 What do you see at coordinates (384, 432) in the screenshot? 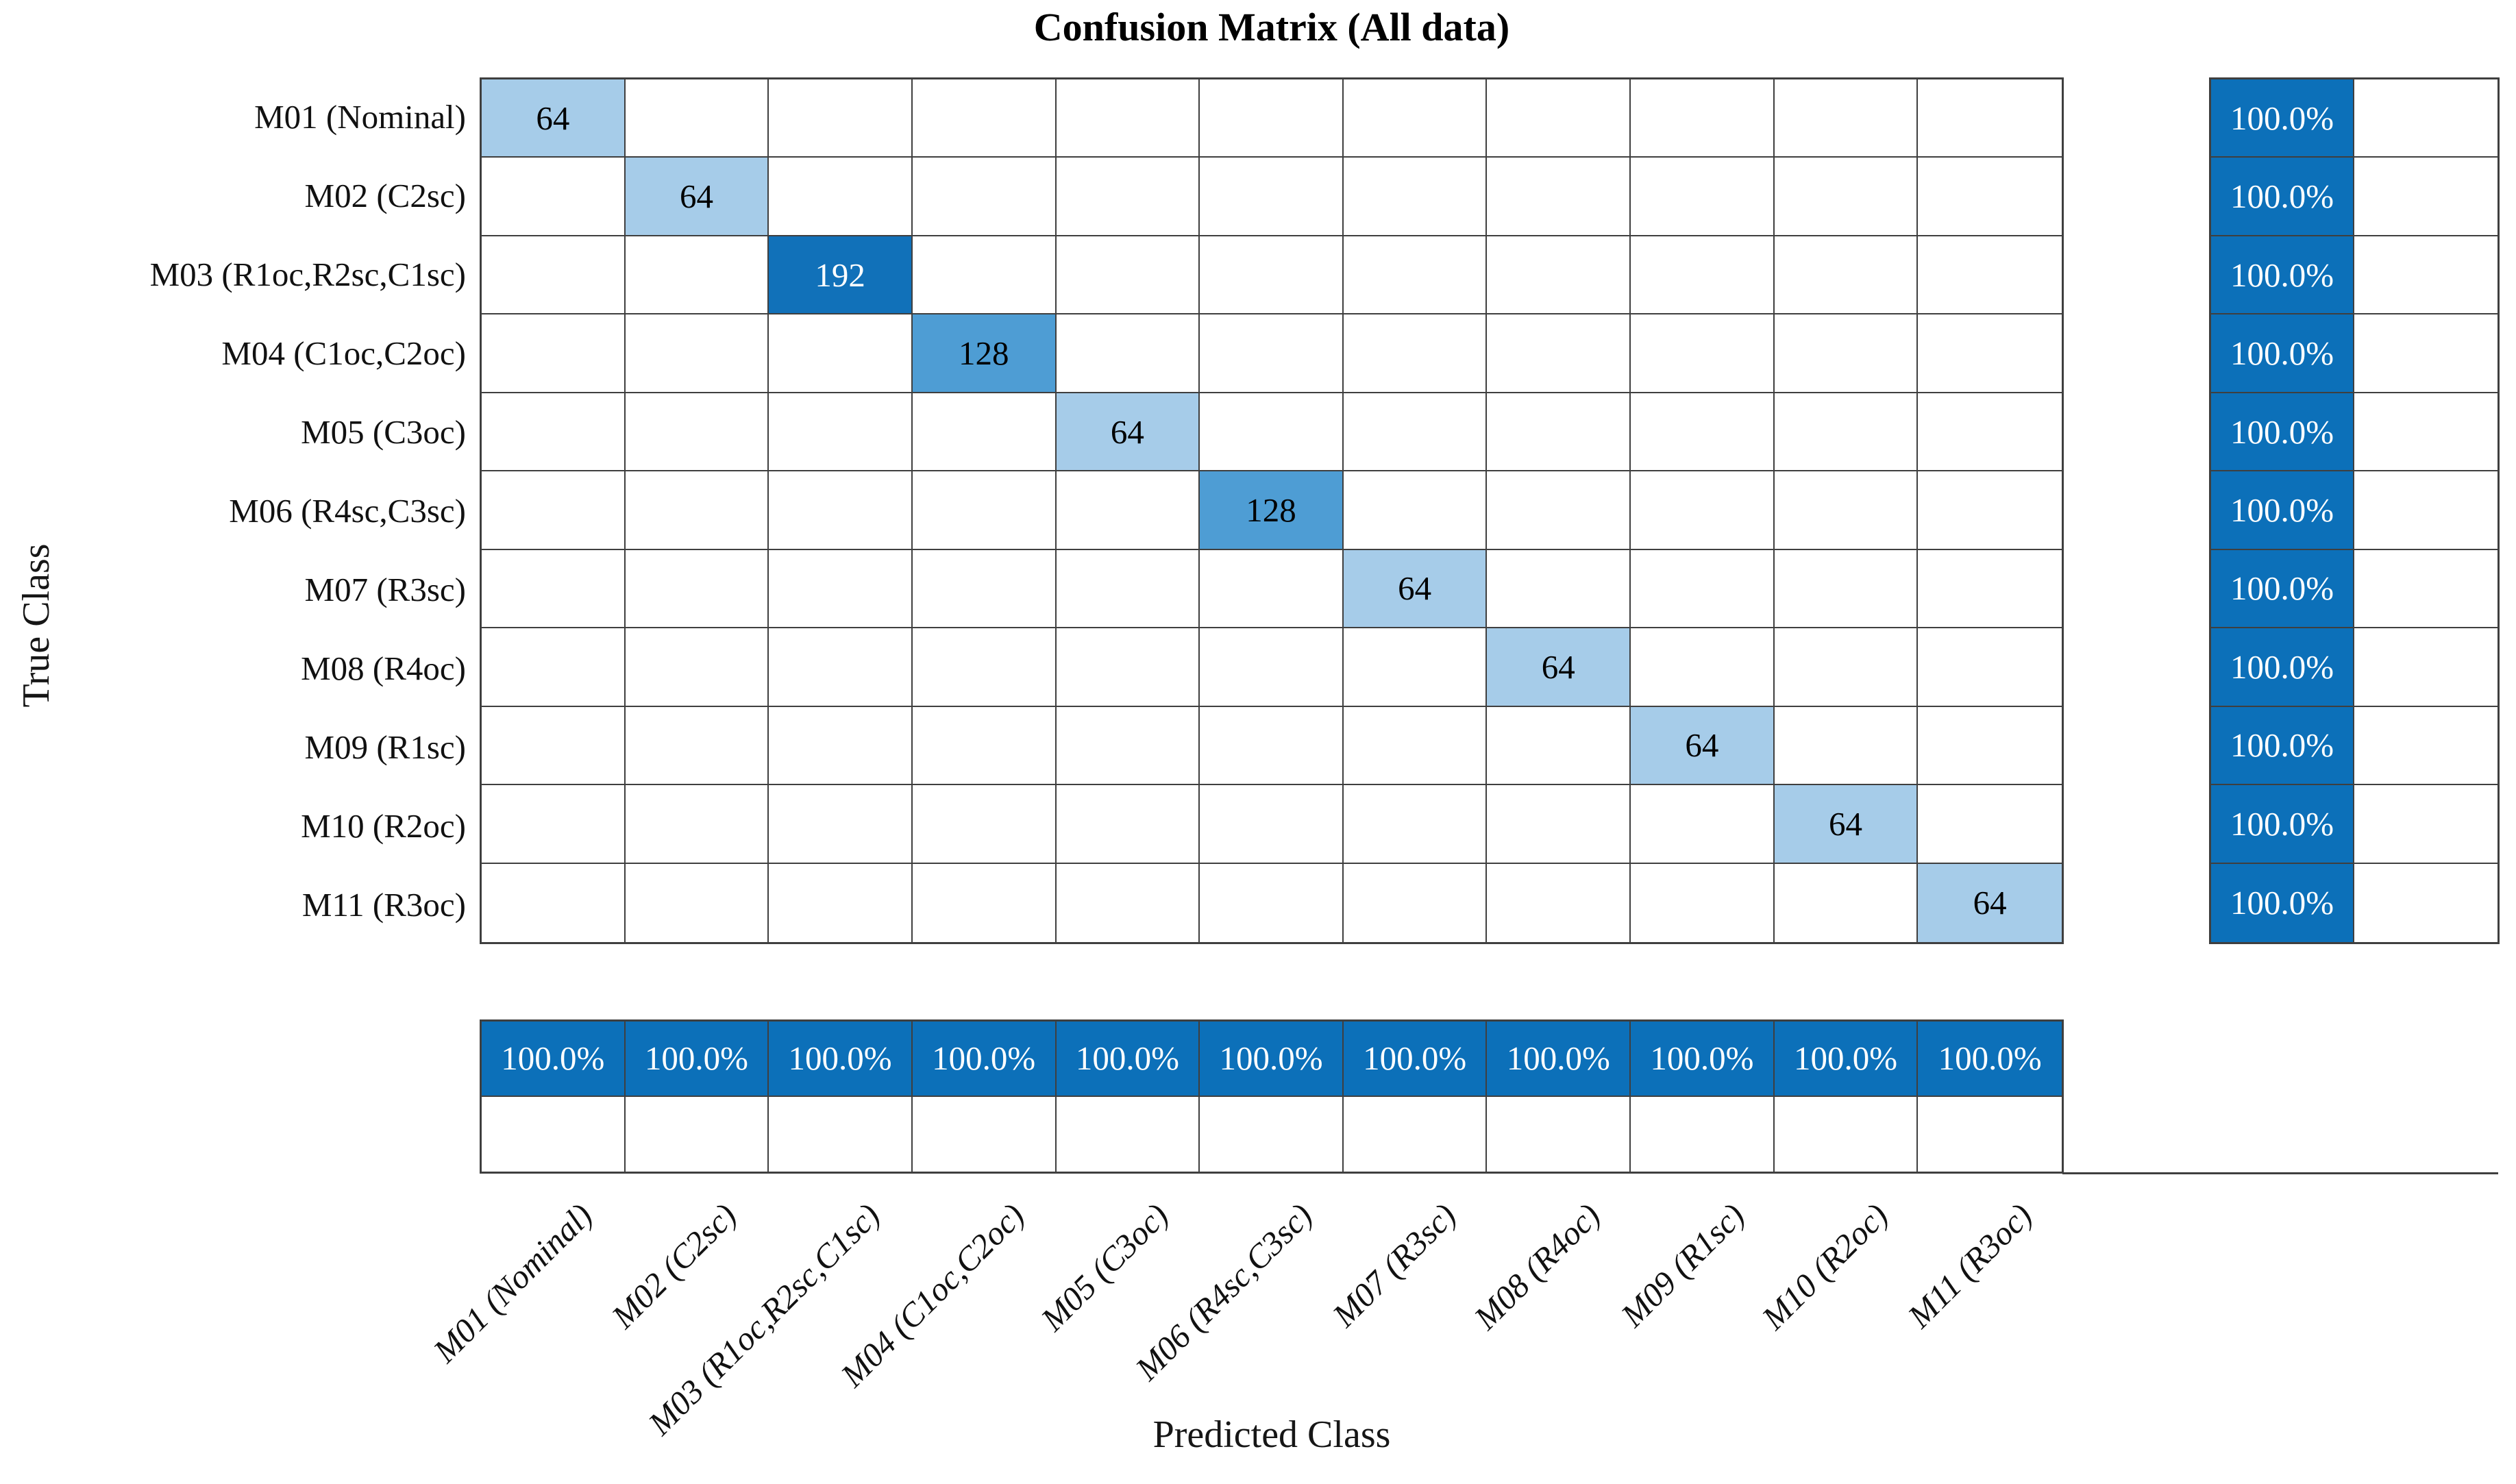
I see `y-tick-label: M05 (C3oc)` at bounding box center [384, 432].